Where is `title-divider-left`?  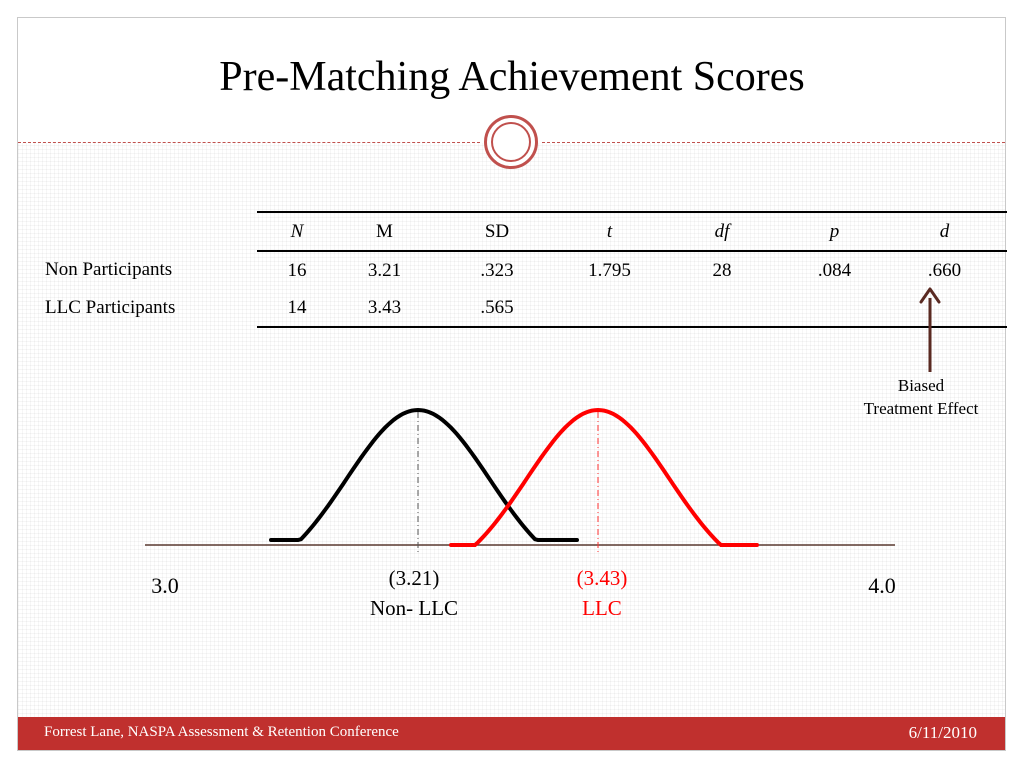 title-divider-left is located at coordinates (249, 142).